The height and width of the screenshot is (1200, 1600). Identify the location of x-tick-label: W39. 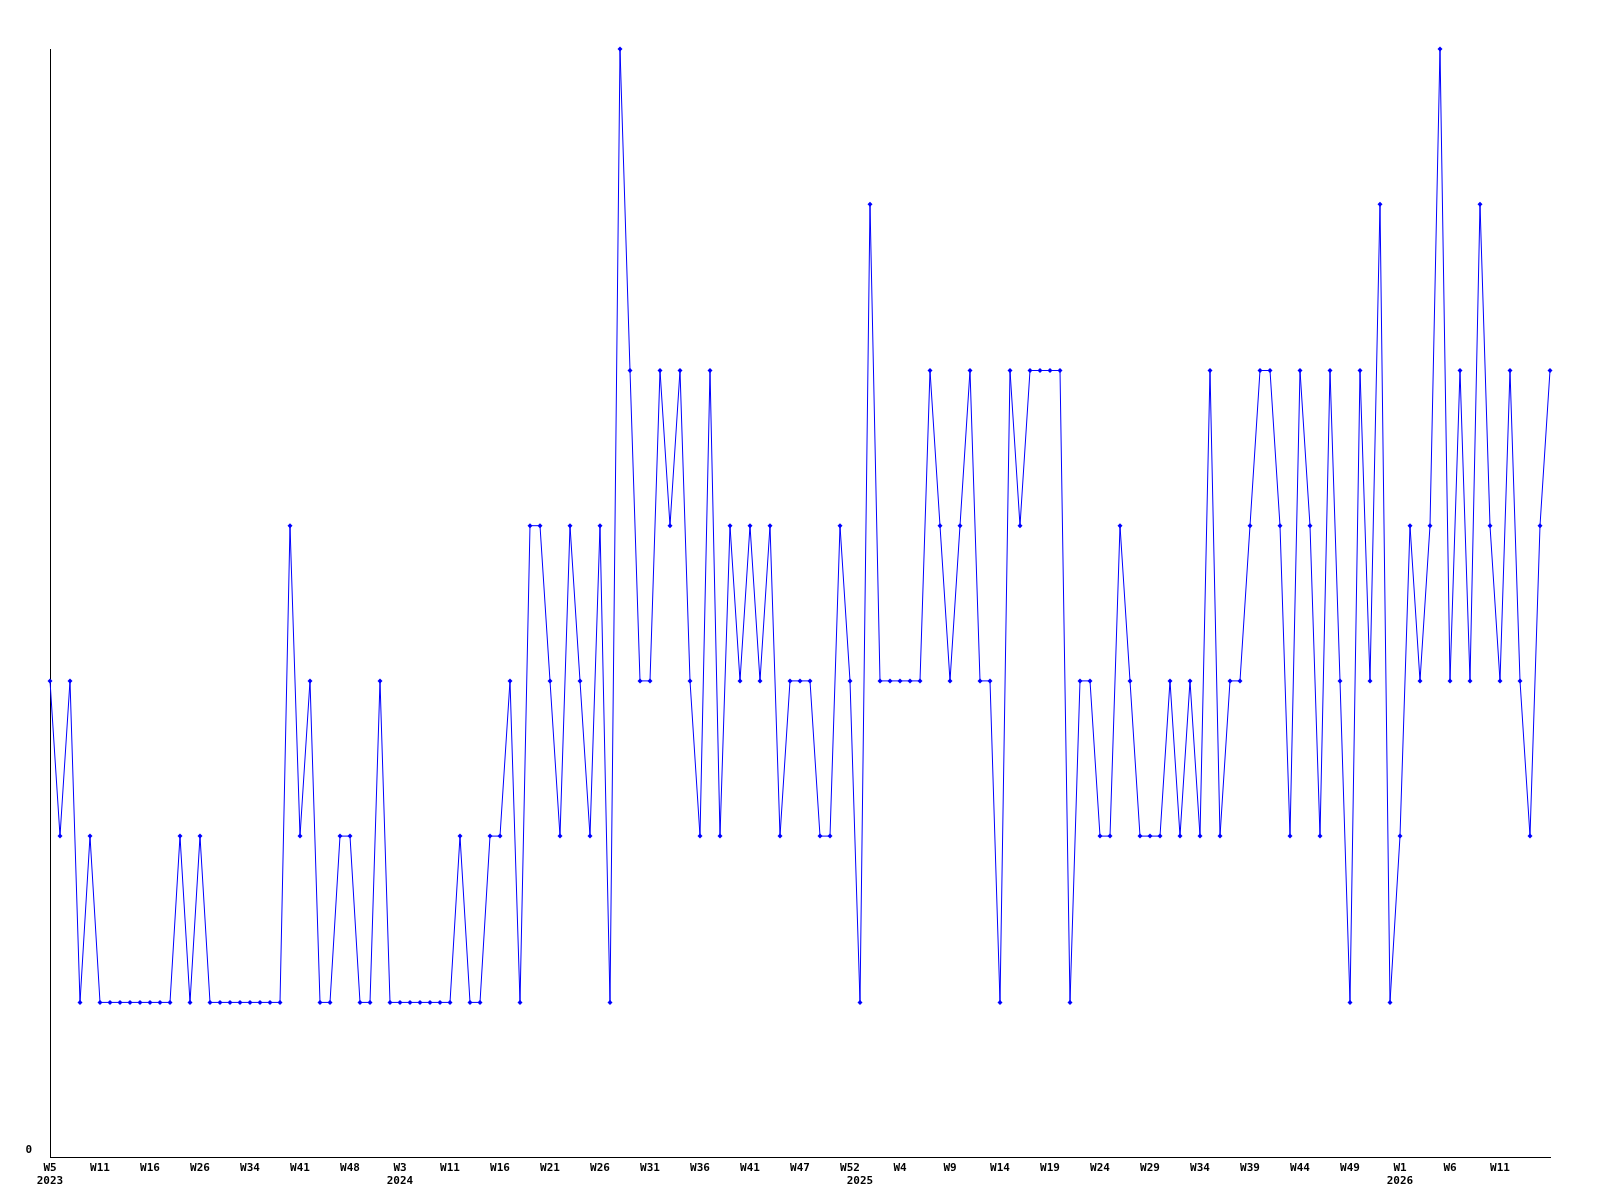
(1250, 1168).